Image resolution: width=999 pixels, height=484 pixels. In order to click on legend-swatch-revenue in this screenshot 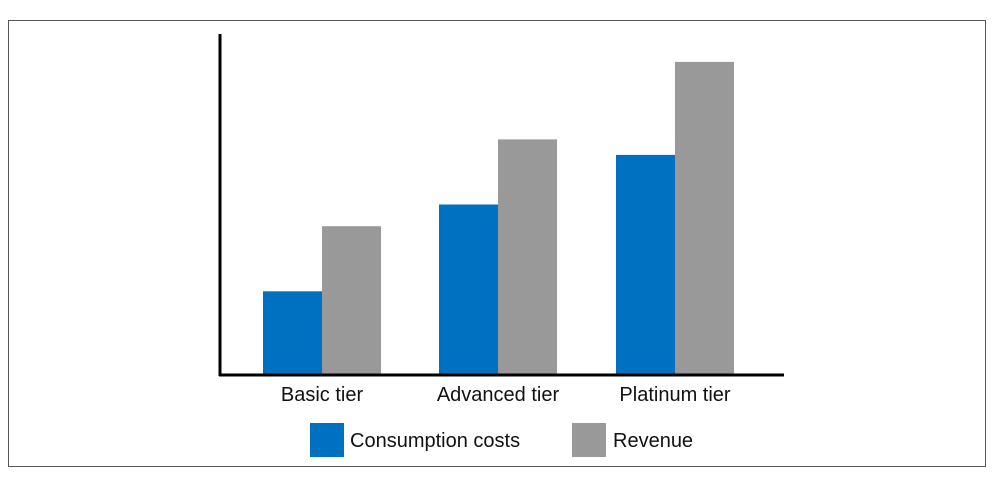, I will do `click(589, 440)`.